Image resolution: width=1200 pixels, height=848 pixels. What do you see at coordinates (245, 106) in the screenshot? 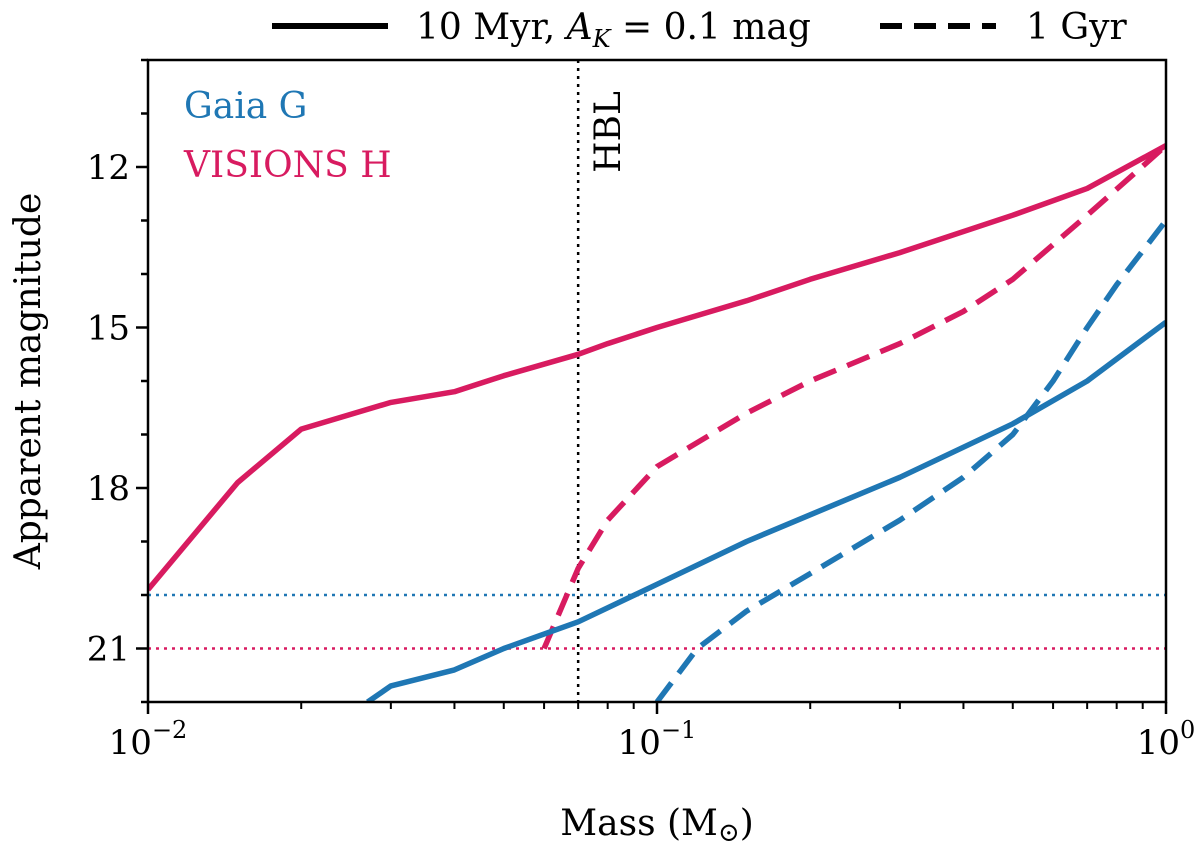
I see `gaia-g-label: Gaia G` at bounding box center [245, 106].